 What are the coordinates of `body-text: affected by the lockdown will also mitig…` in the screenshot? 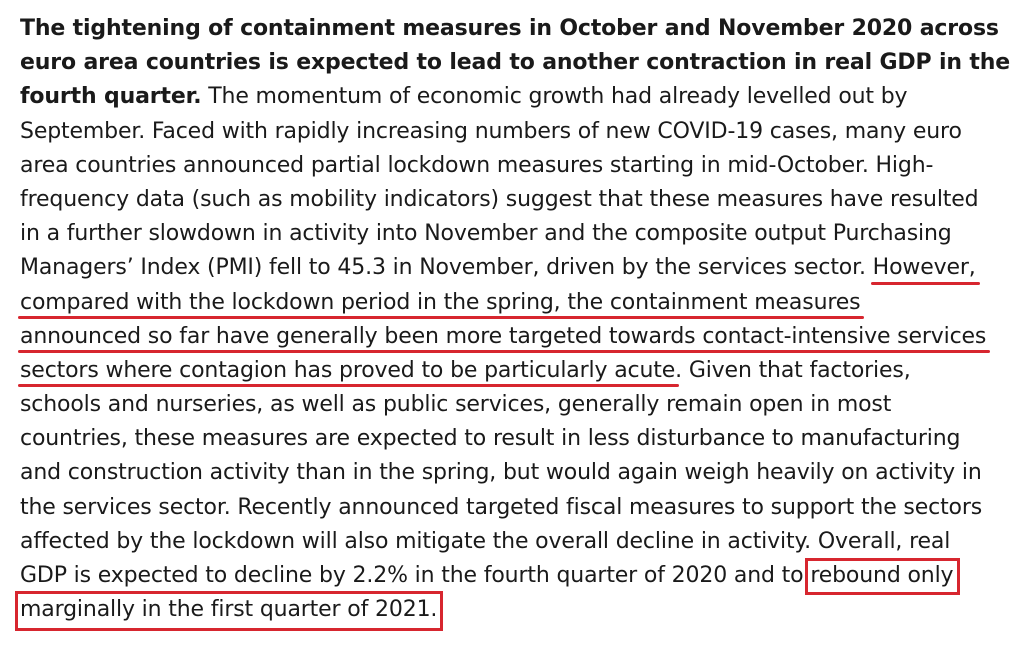 It's located at (485, 541).